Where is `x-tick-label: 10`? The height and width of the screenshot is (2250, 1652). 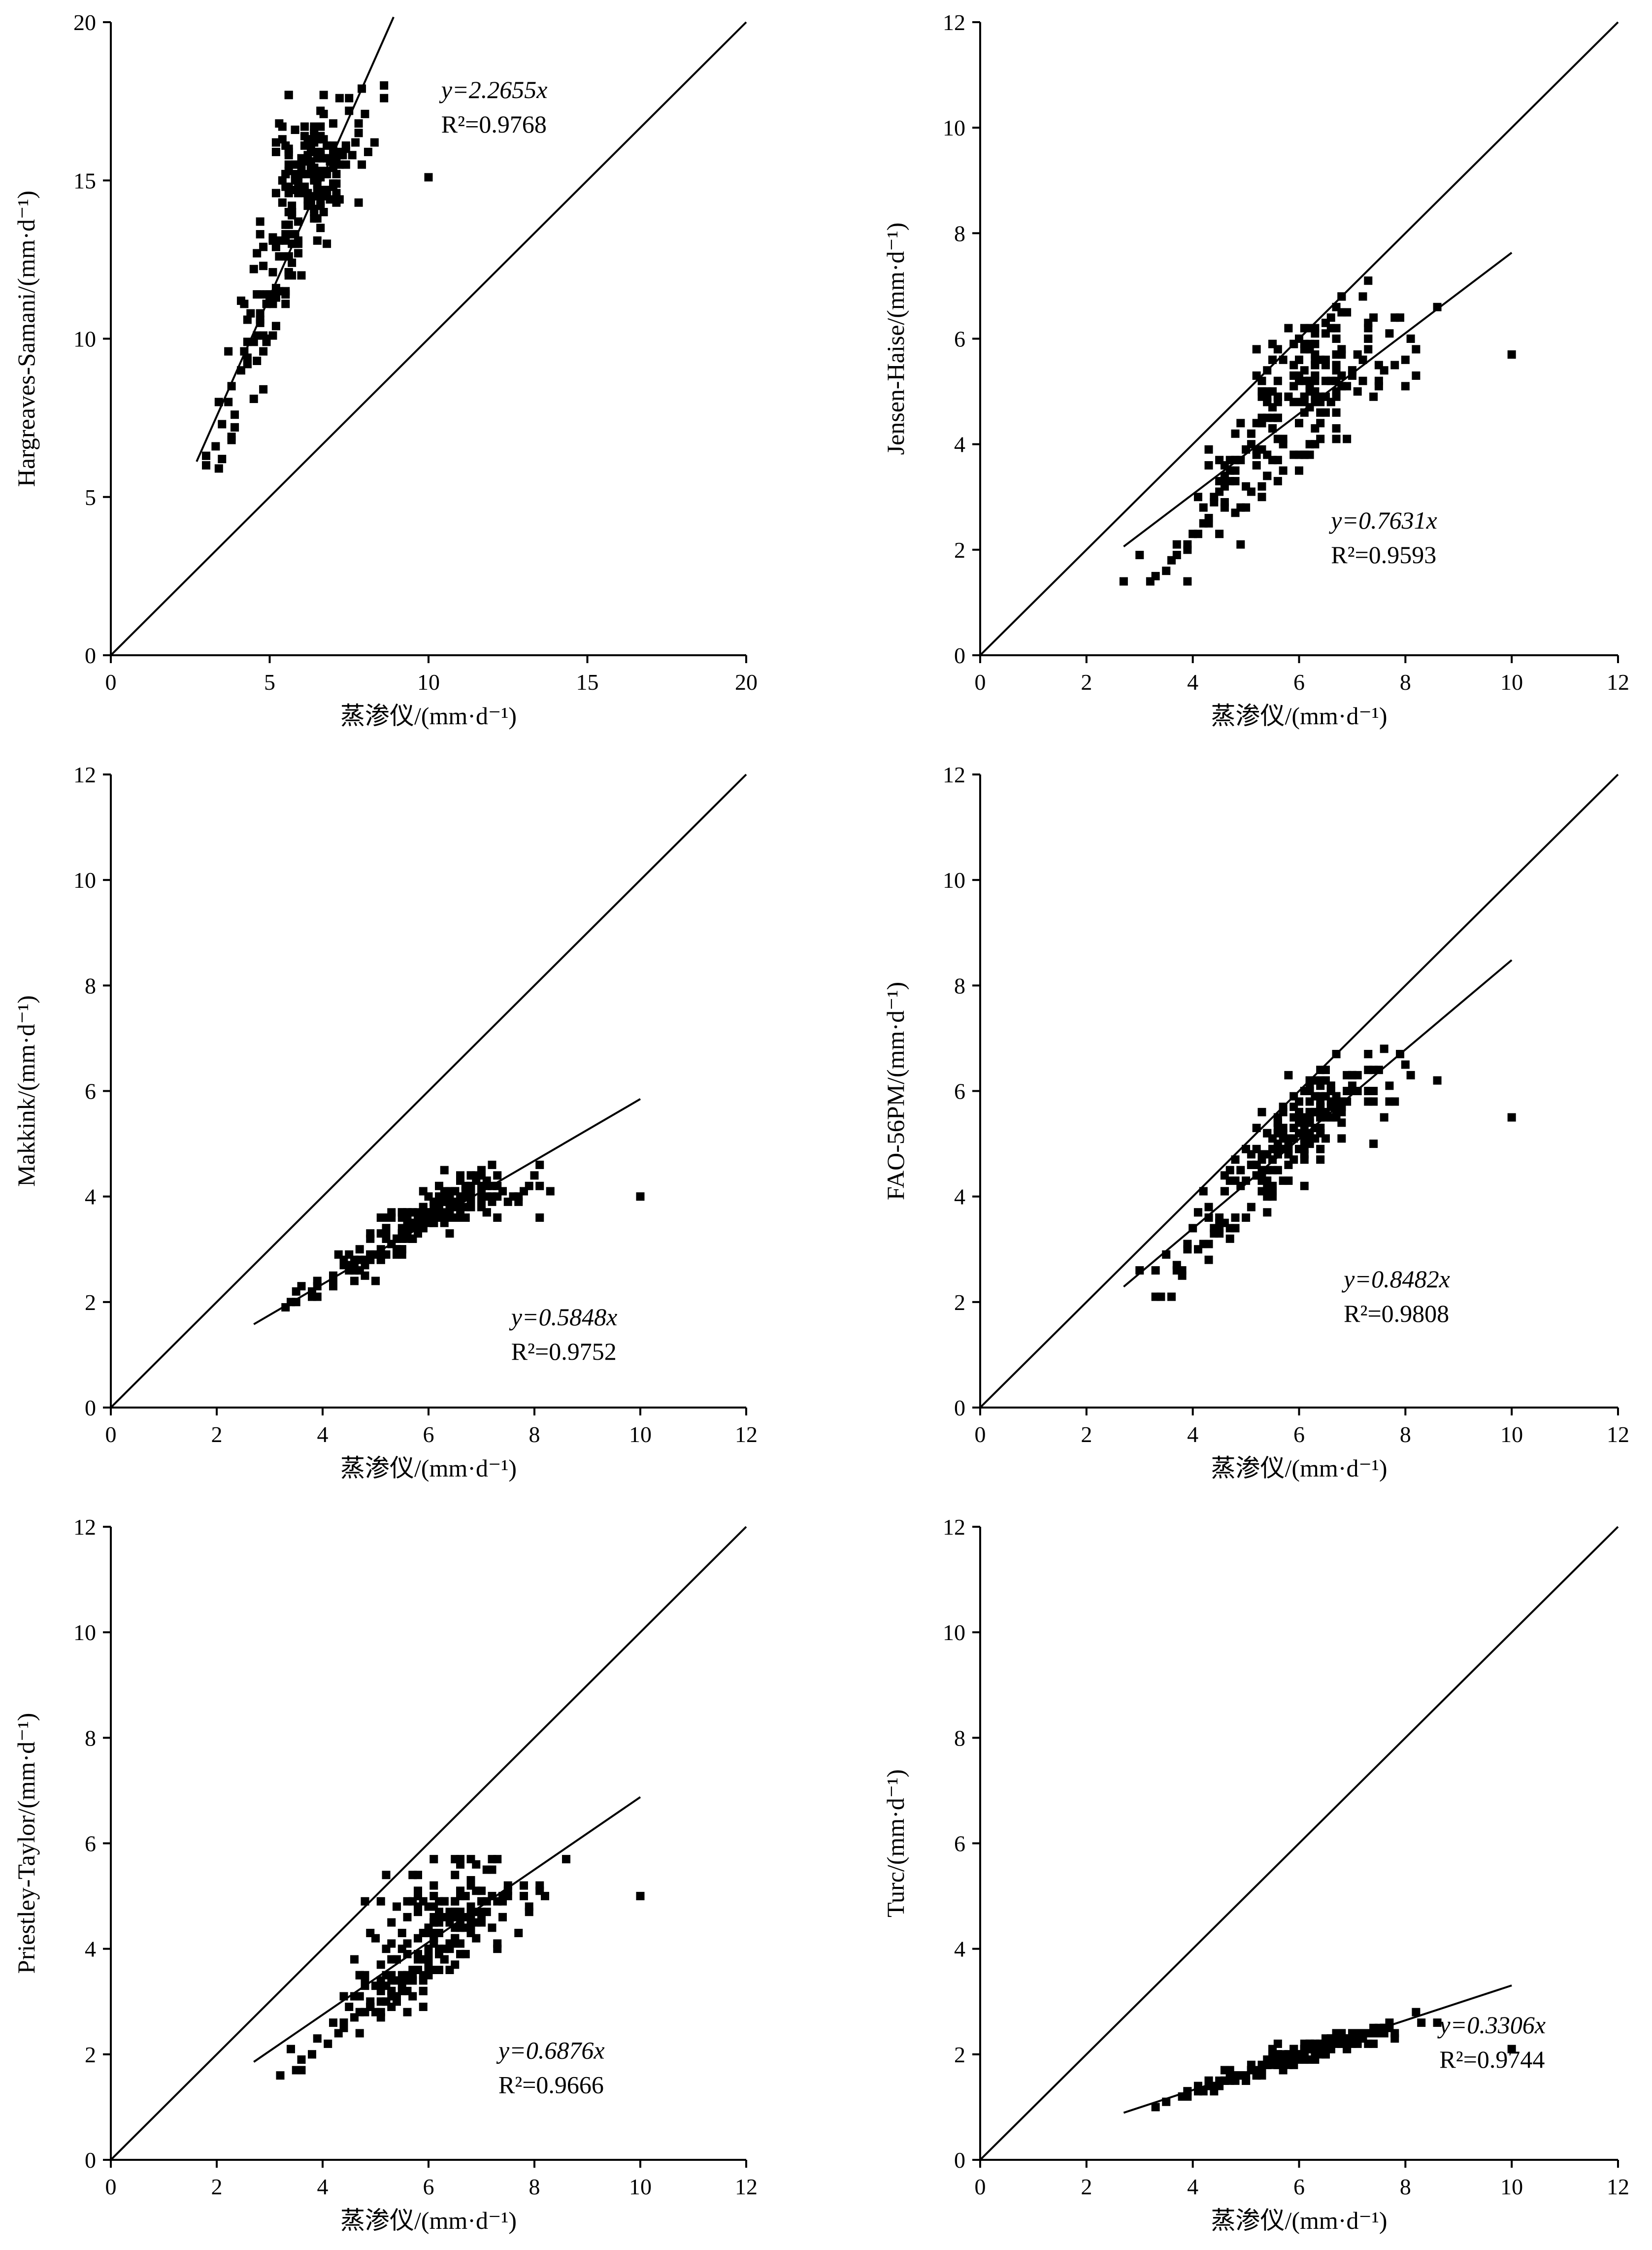 x-tick-label: 10 is located at coordinates (1511, 1434).